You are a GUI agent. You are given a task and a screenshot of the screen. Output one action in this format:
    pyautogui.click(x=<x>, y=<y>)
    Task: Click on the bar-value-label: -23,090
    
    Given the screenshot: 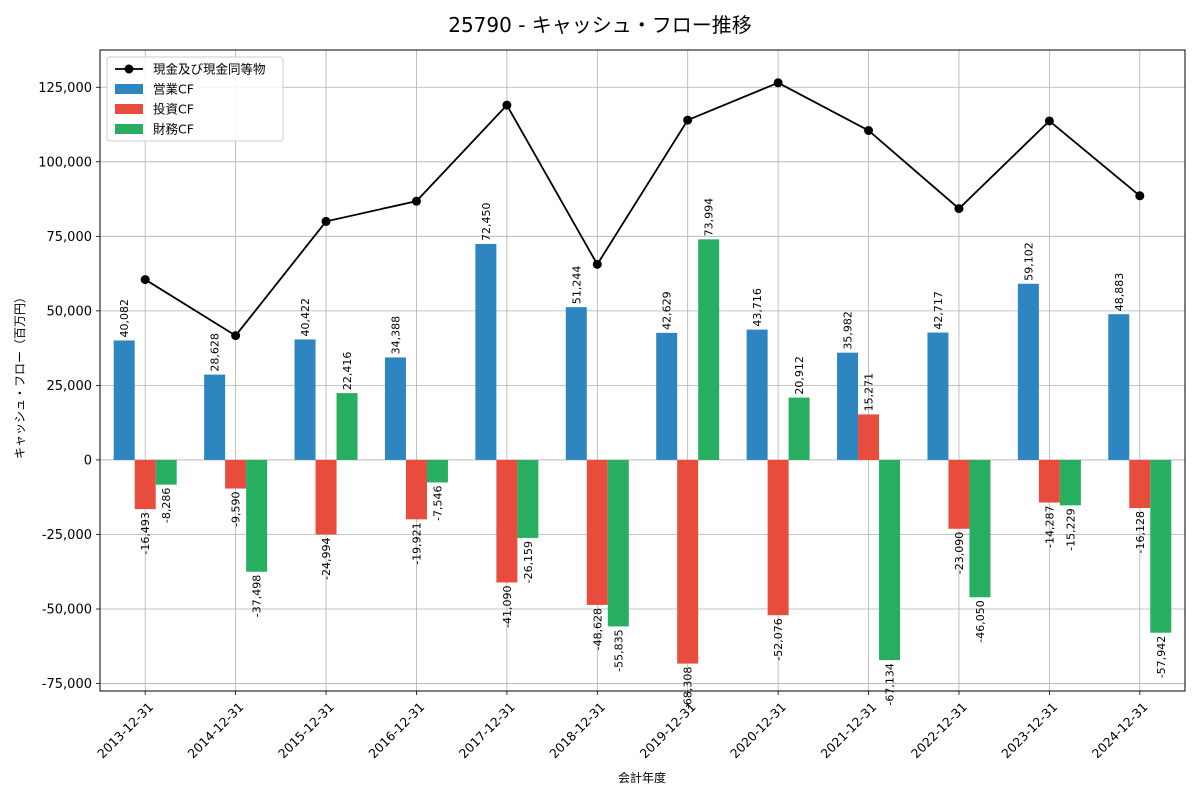 What is the action you would take?
    pyautogui.click(x=959, y=553)
    